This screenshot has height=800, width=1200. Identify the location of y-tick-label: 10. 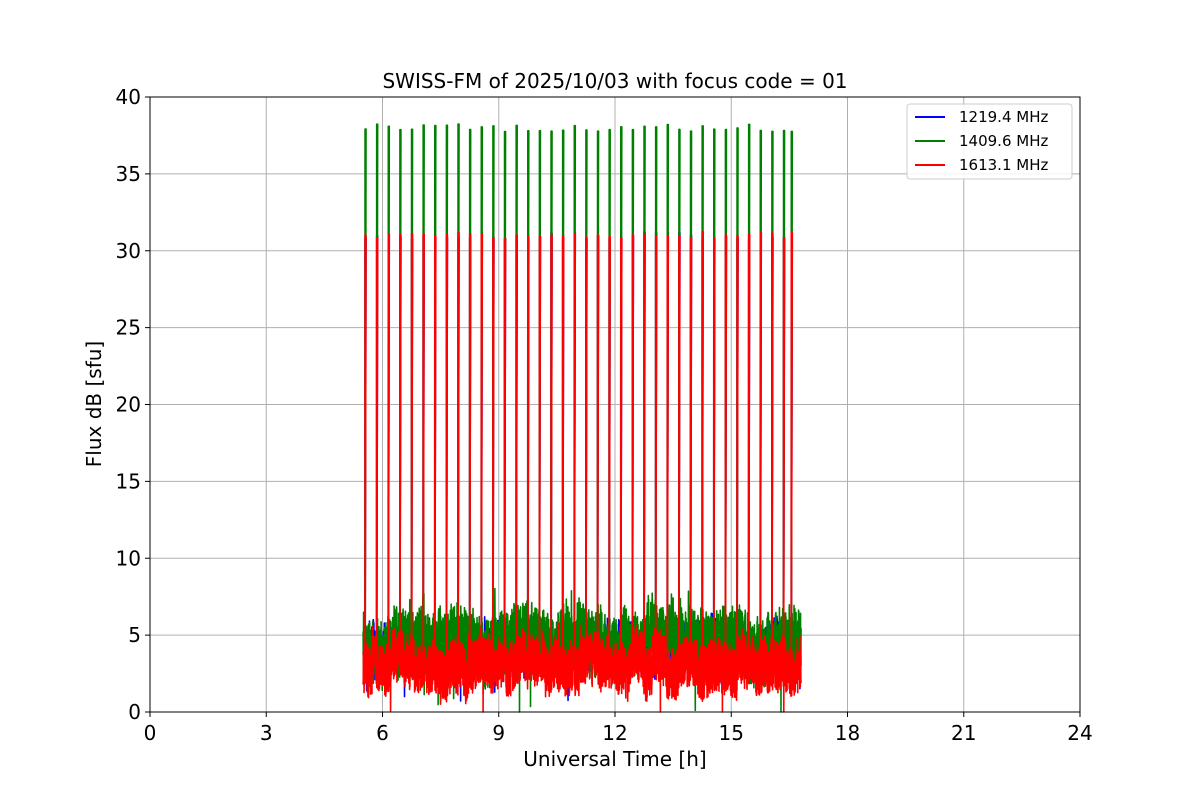
(128, 558).